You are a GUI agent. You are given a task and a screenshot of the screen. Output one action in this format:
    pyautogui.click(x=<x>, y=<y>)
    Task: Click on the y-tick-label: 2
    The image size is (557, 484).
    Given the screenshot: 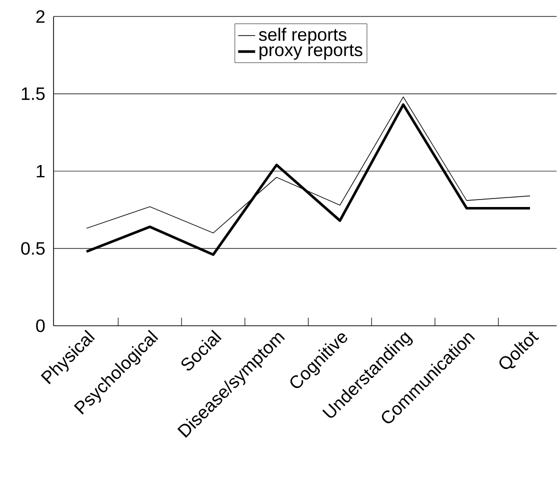 What is the action you would take?
    pyautogui.click(x=40, y=16)
    